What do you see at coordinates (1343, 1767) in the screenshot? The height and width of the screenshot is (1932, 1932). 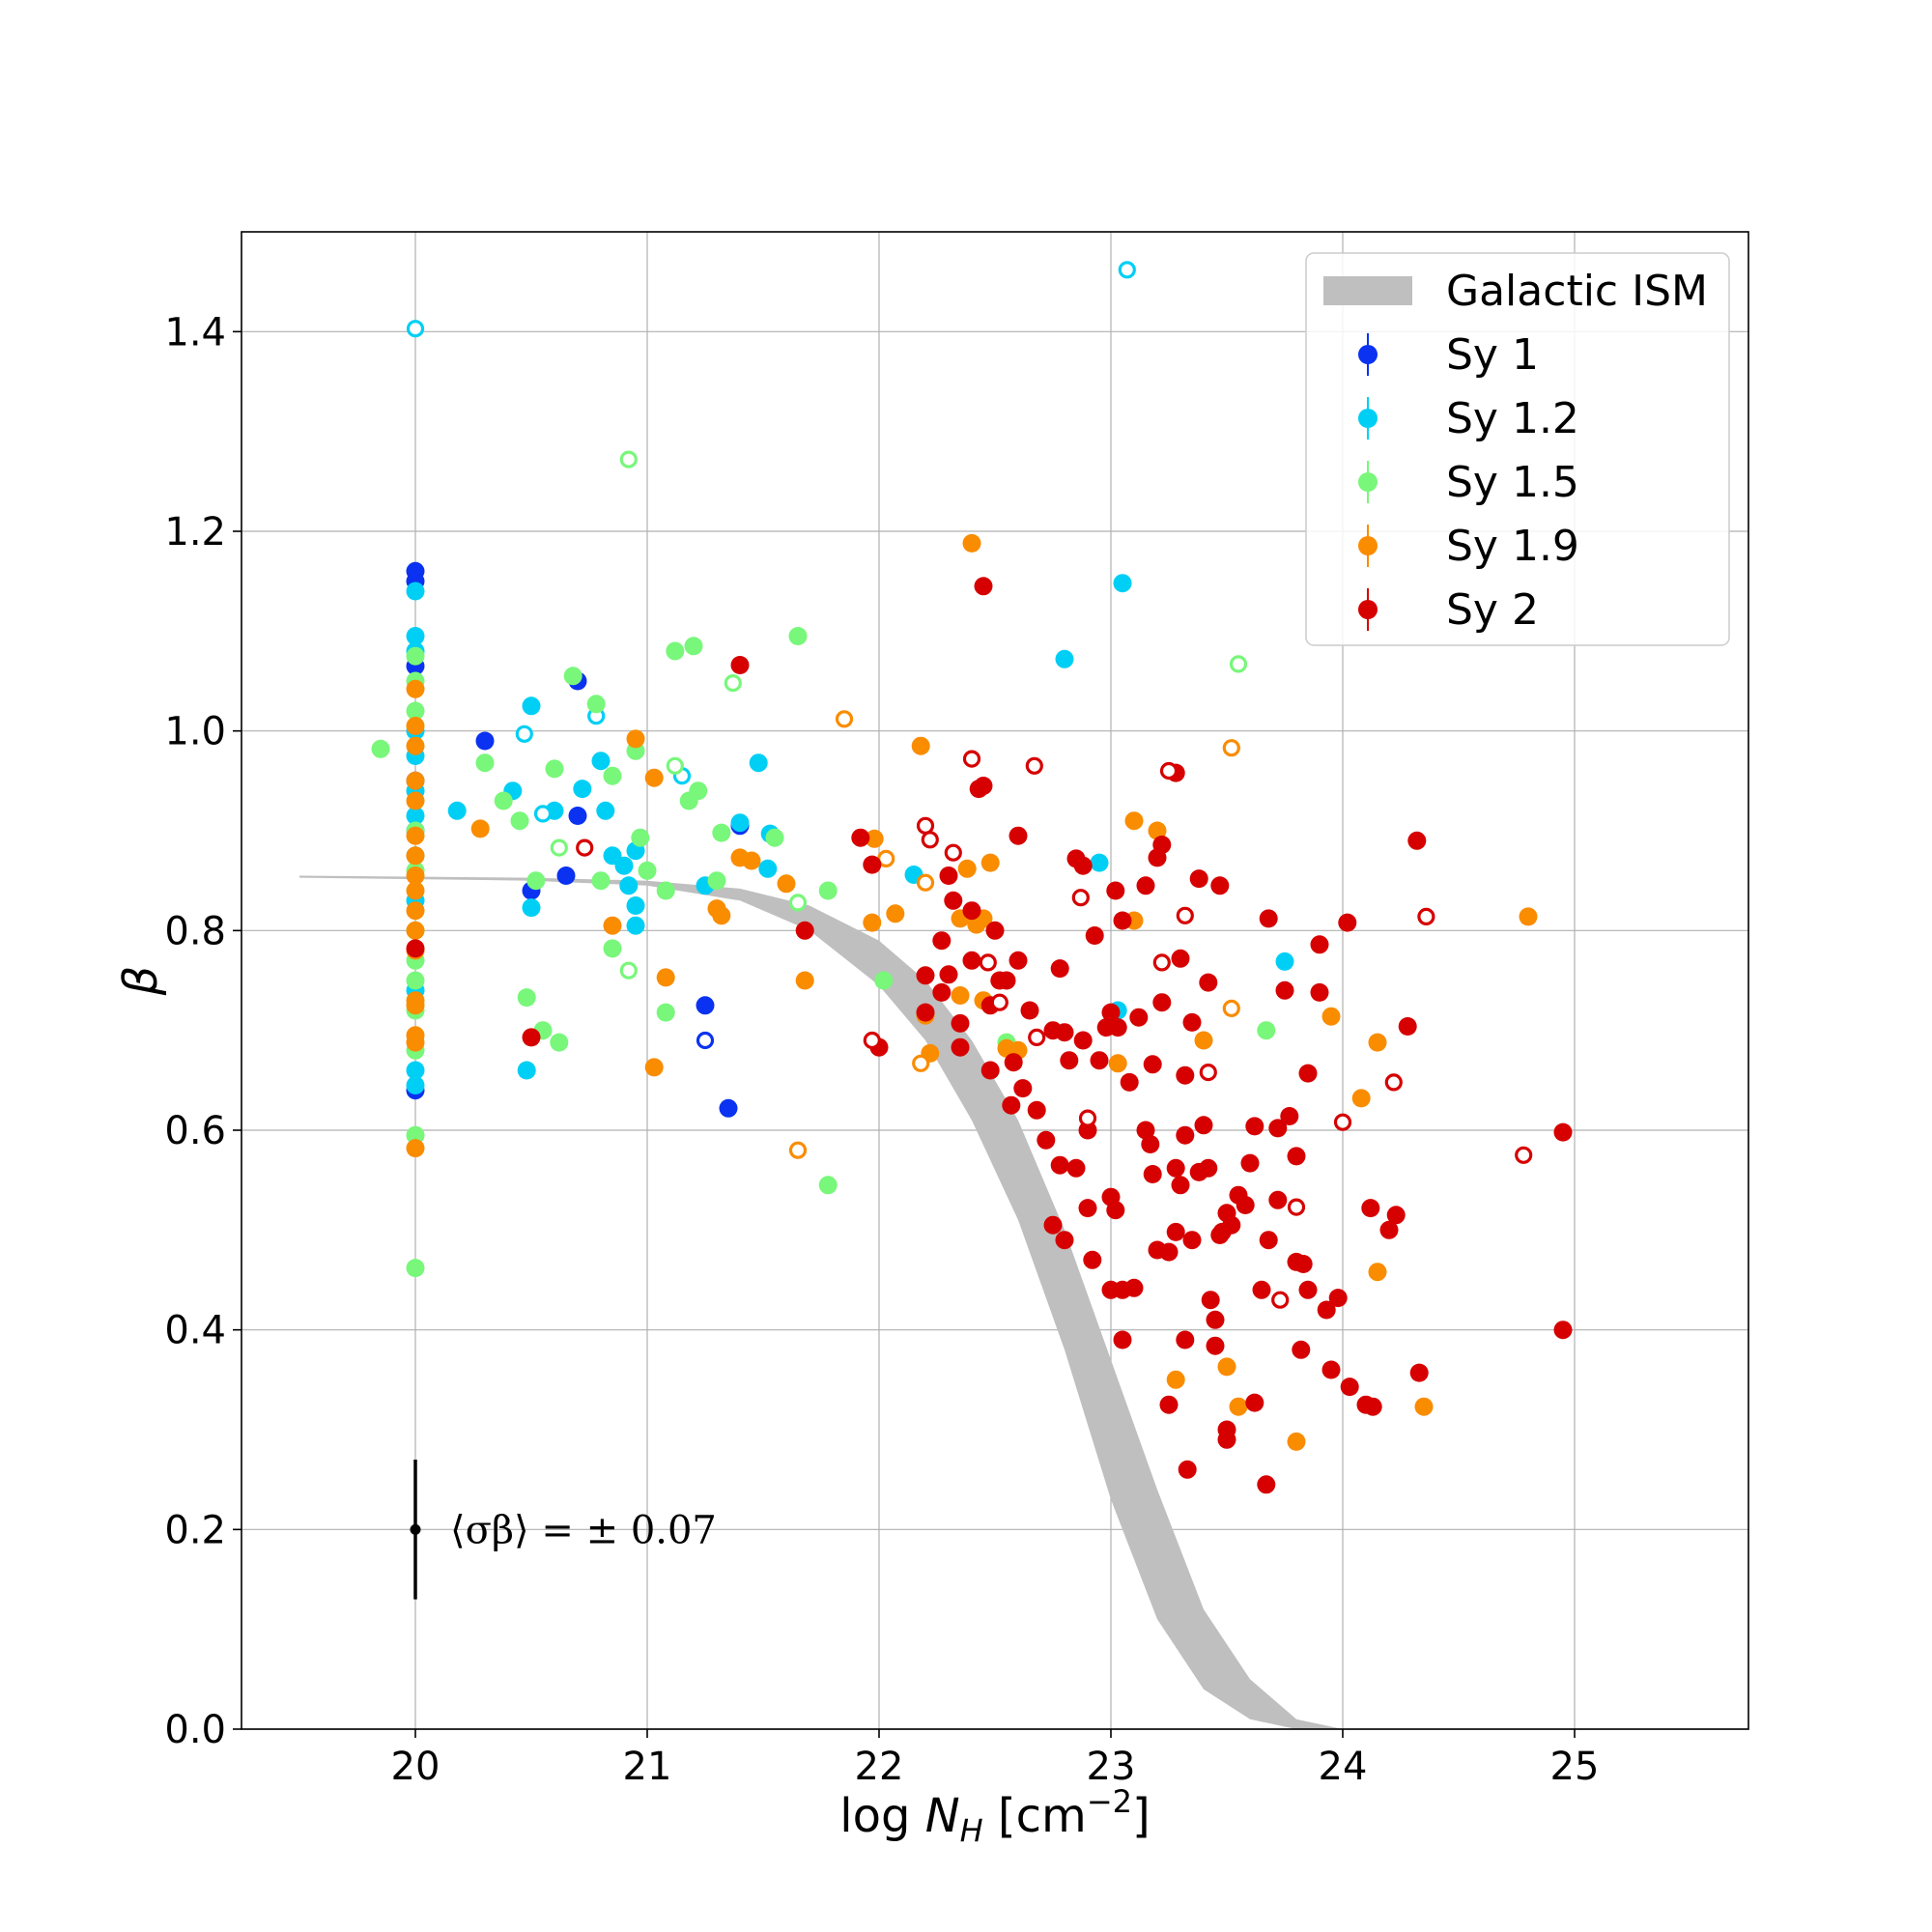 I see `x-tick-label: 24` at bounding box center [1343, 1767].